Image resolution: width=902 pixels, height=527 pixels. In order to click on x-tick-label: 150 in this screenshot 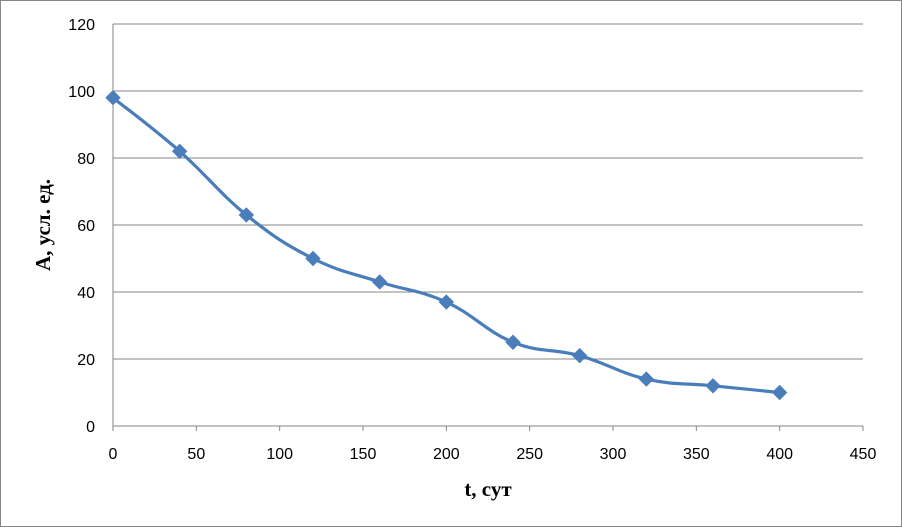, I will do `click(363, 454)`.